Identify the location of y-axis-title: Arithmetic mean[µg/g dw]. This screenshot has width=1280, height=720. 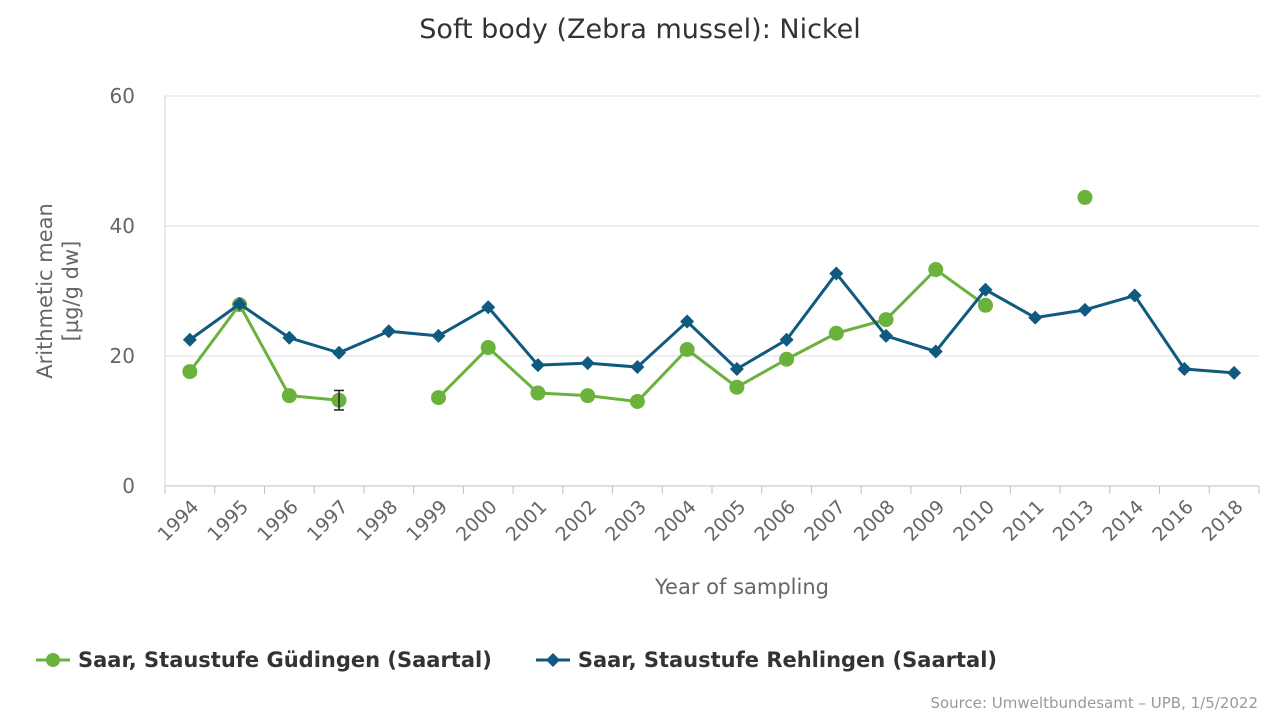
(58, 291).